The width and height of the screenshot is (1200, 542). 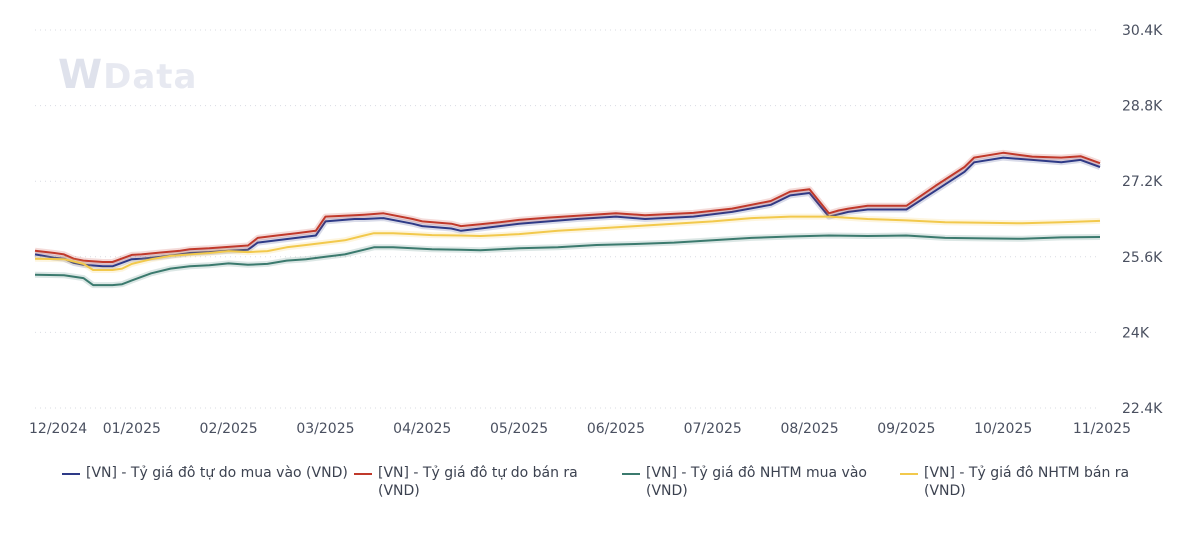 I want to click on y-tick-label: 24K, so click(x=1136, y=333).